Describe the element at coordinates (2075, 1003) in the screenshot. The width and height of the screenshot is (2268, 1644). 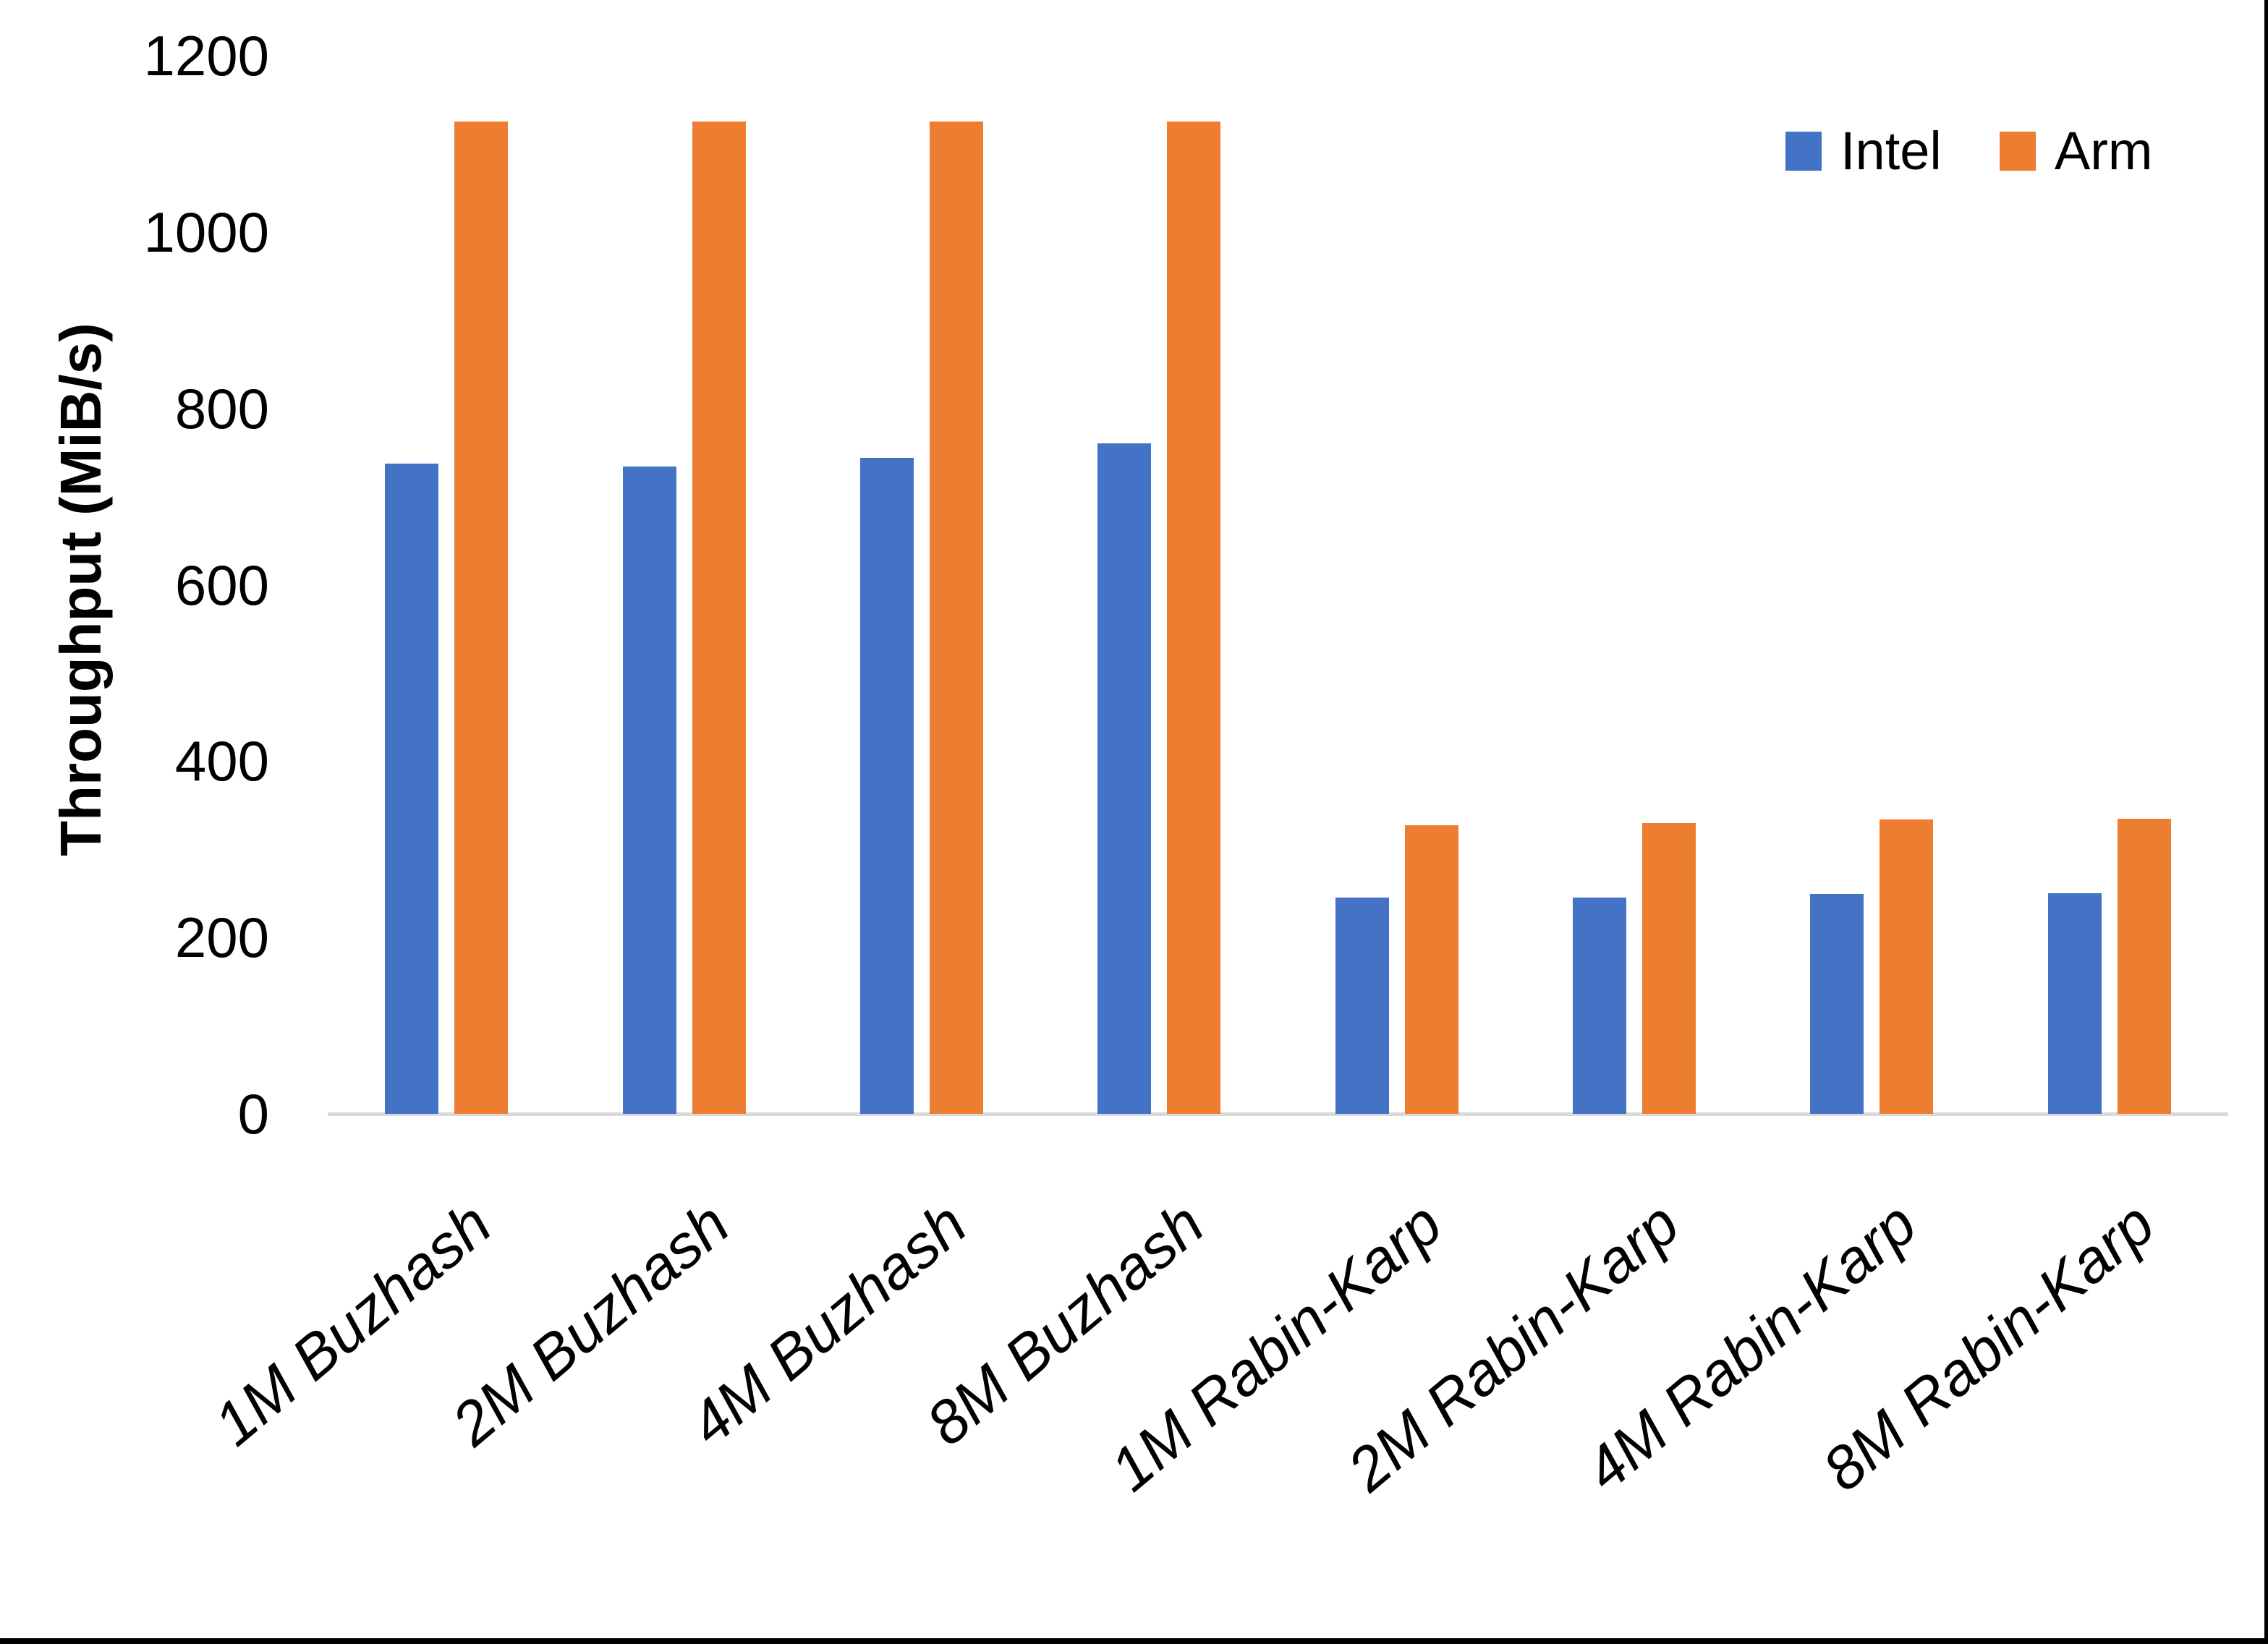
I see `bar-intel-8m-rabin-karp` at that location.